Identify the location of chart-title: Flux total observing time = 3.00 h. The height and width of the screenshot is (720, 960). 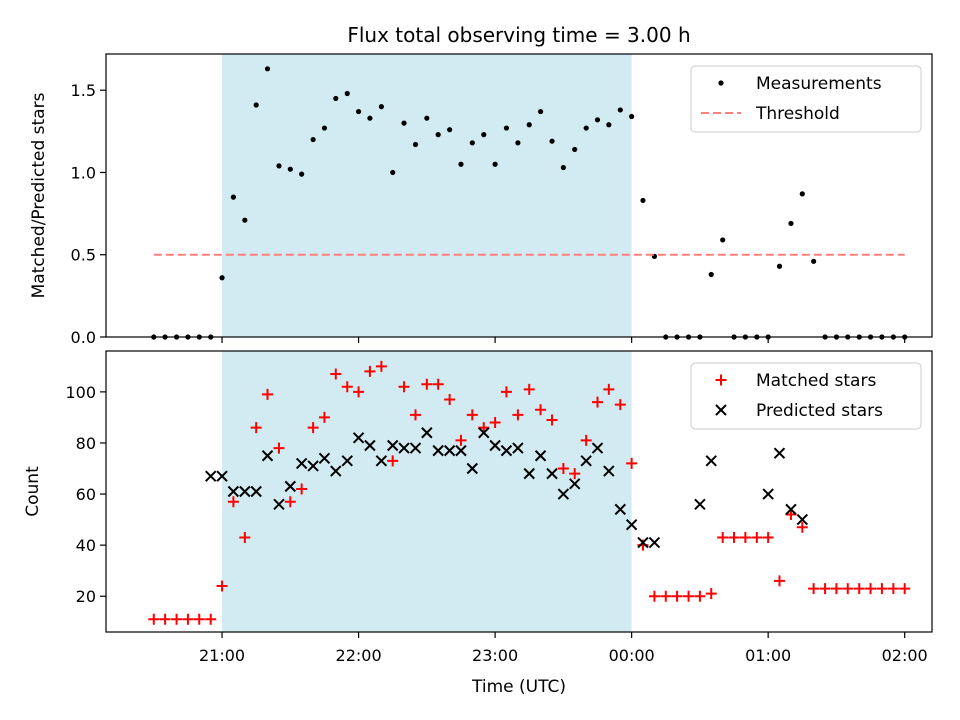
(518, 35).